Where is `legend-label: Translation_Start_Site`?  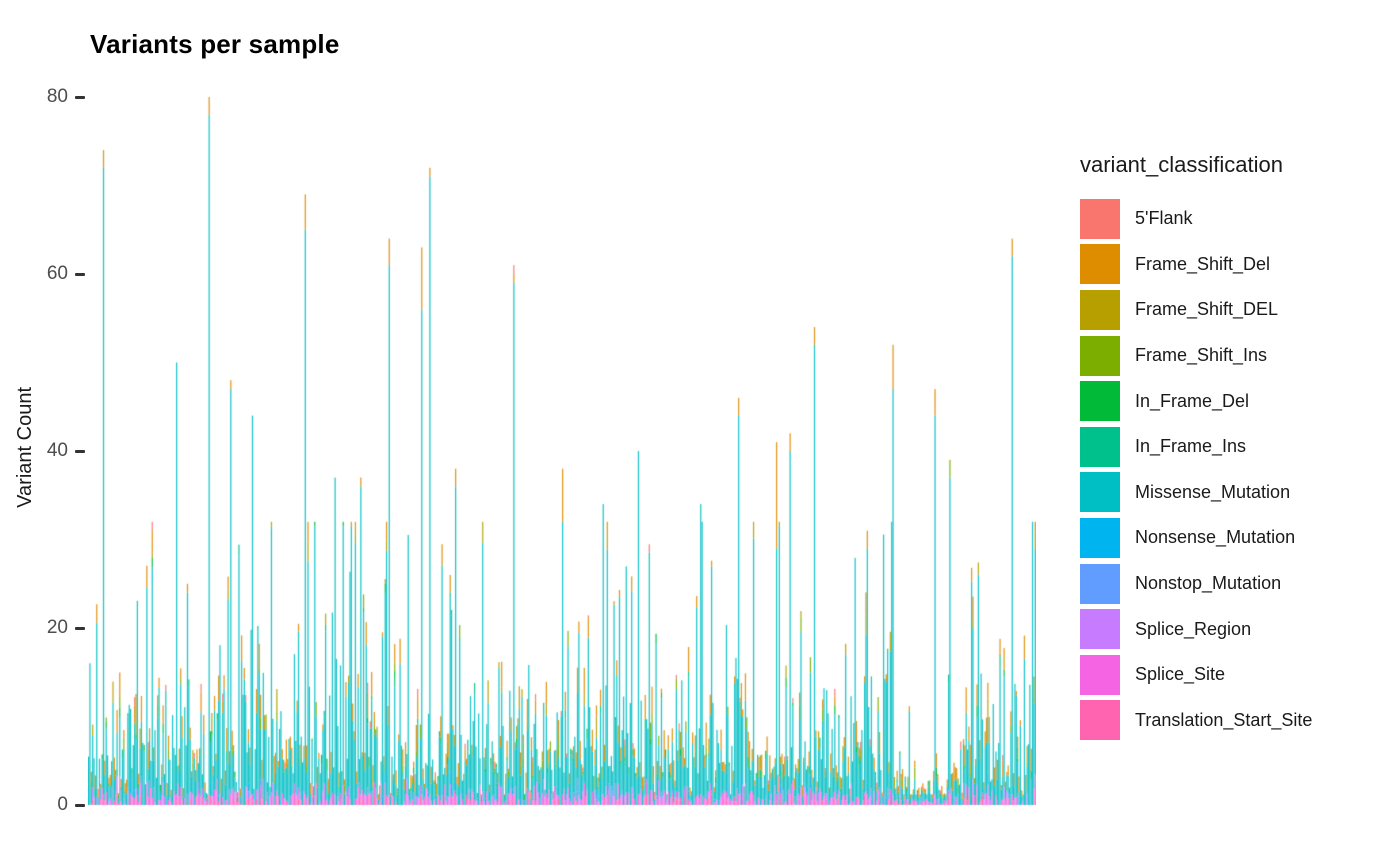
legend-label: Translation_Start_Site is located at coordinates (1224, 719).